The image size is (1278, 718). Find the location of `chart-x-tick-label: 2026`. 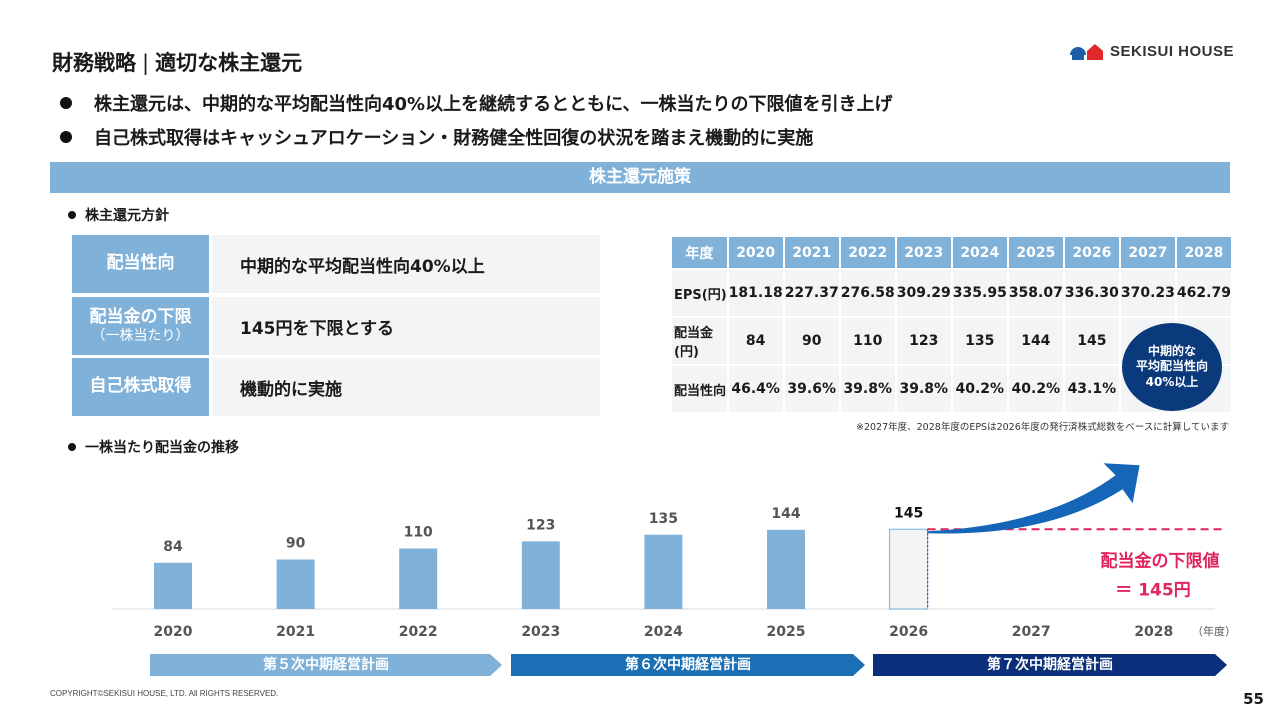

chart-x-tick-label: 2026 is located at coordinates (908, 632).